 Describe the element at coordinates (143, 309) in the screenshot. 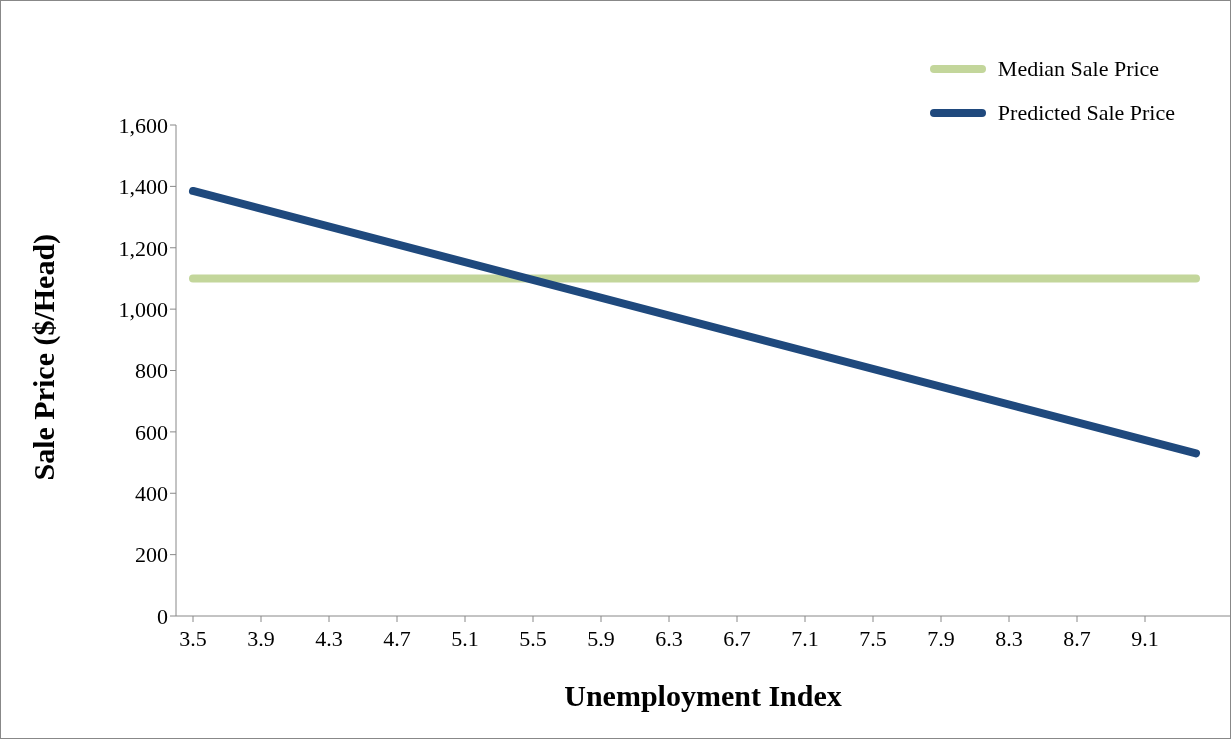

I see `y-tick-label: 1,000` at that location.